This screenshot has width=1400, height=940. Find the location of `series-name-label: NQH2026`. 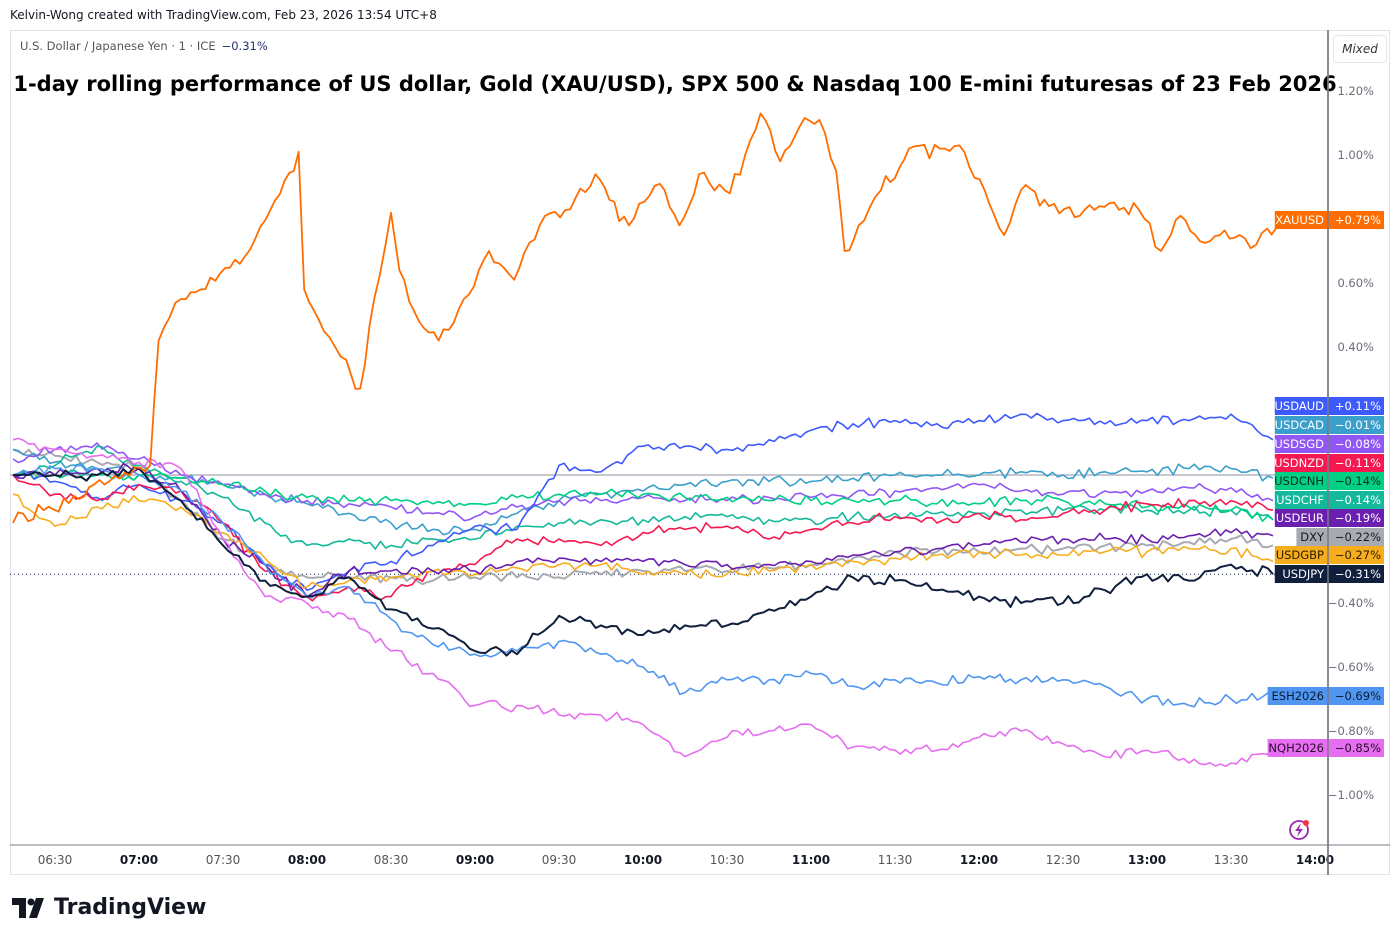

series-name-label: NQH2026 is located at coordinates (1296, 748).